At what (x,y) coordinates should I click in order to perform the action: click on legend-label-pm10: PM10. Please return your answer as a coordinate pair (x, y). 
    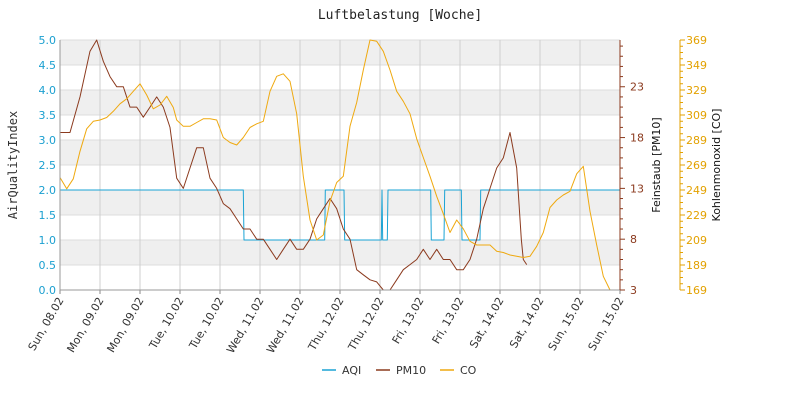
    Looking at the image, I should click on (411, 370).